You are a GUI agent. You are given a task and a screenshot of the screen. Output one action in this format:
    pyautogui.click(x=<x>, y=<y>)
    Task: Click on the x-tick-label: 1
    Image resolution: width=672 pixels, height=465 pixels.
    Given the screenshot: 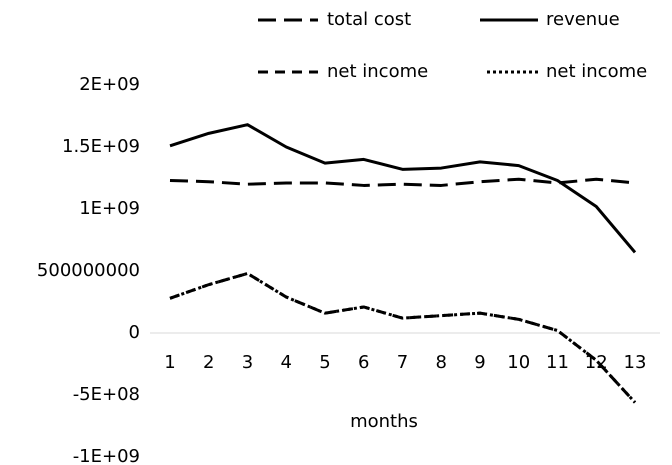 What is the action you would take?
    pyautogui.click(x=169, y=362)
    